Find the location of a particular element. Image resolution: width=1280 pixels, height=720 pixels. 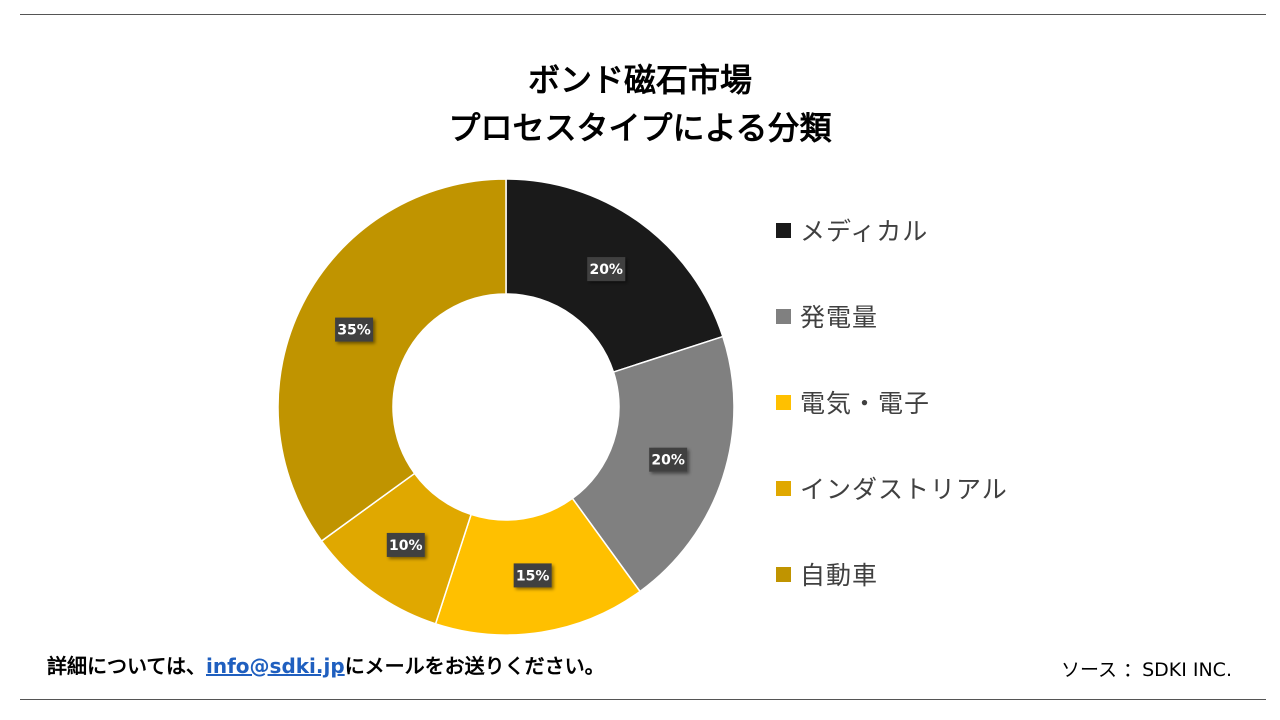

bottom-divider is located at coordinates (643, 699).